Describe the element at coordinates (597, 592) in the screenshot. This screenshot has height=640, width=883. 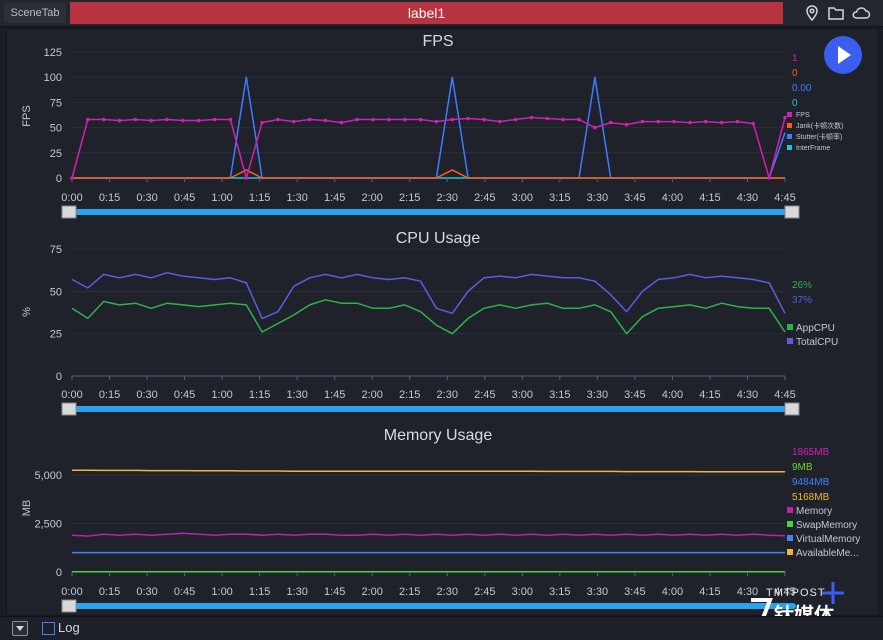
I see `x-tick-label: 3:30` at that location.